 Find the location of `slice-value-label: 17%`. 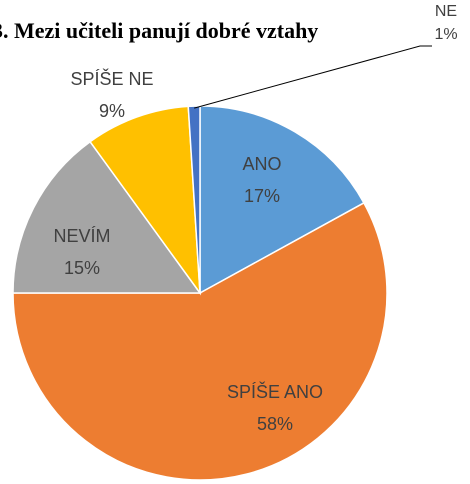

slice-value-label: 17% is located at coordinates (262, 196).